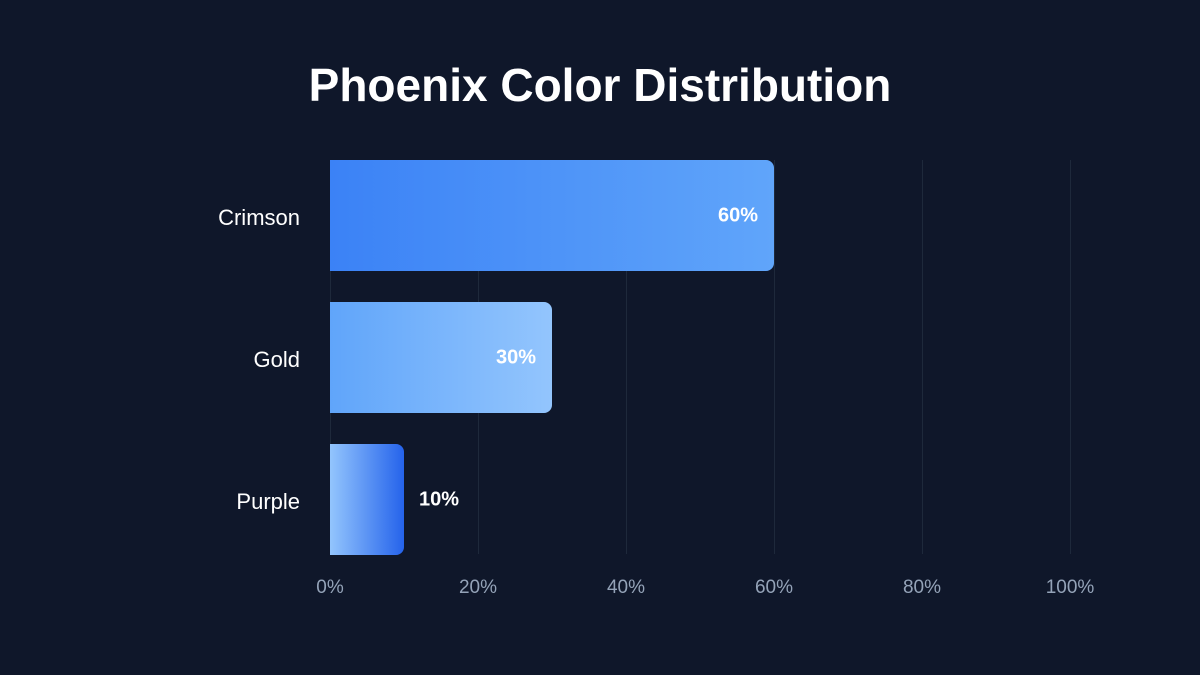 The width and height of the screenshot is (1200, 675). What do you see at coordinates (737, 215) in the screenshot?
I see `bar-value-label: 60%` at bounding box center [737, 215].